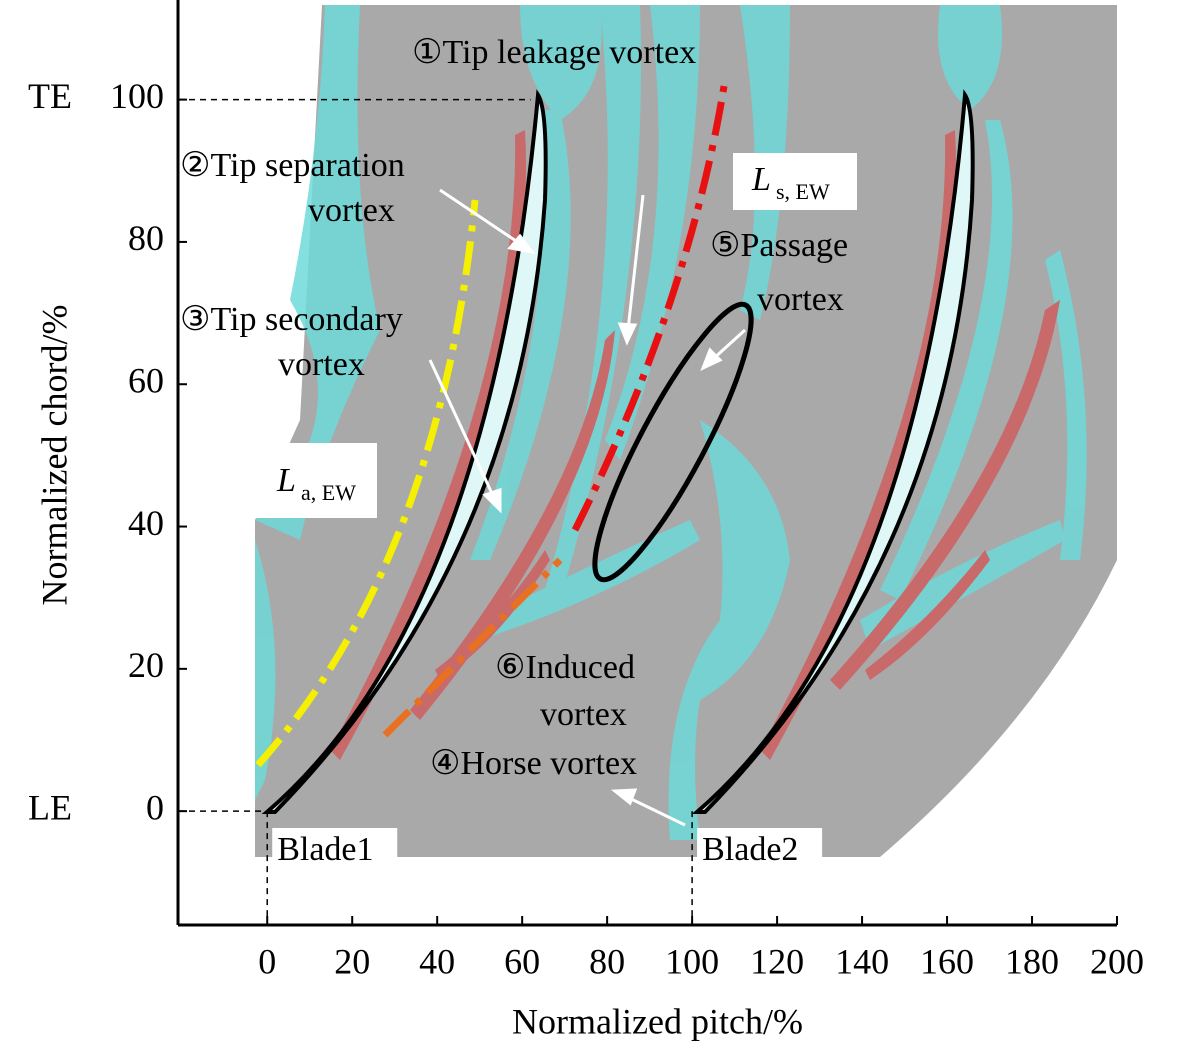 The image size is (1181, 1053). What do you see at coordinates (292, 165) in the screenshot?
I see `annotation: ②Tip separation` at bounding box center [292, 165].